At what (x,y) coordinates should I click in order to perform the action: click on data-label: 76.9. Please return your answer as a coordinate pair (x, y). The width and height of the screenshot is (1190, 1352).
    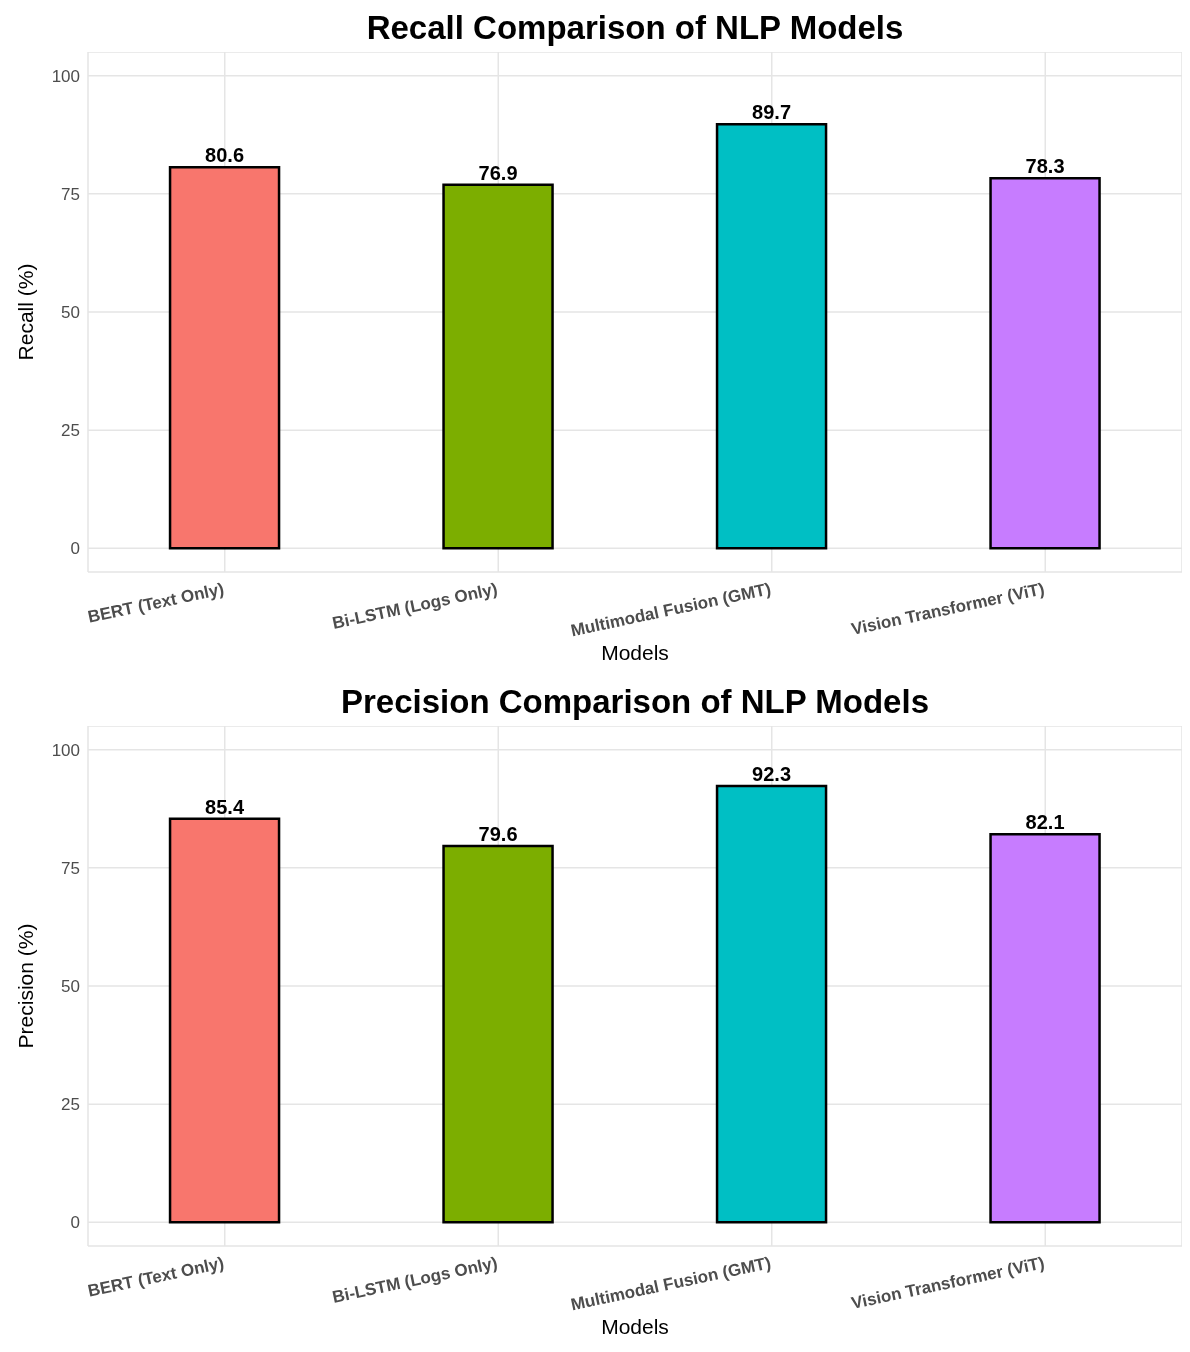
    Looking at the image, I should click on (498, 172).